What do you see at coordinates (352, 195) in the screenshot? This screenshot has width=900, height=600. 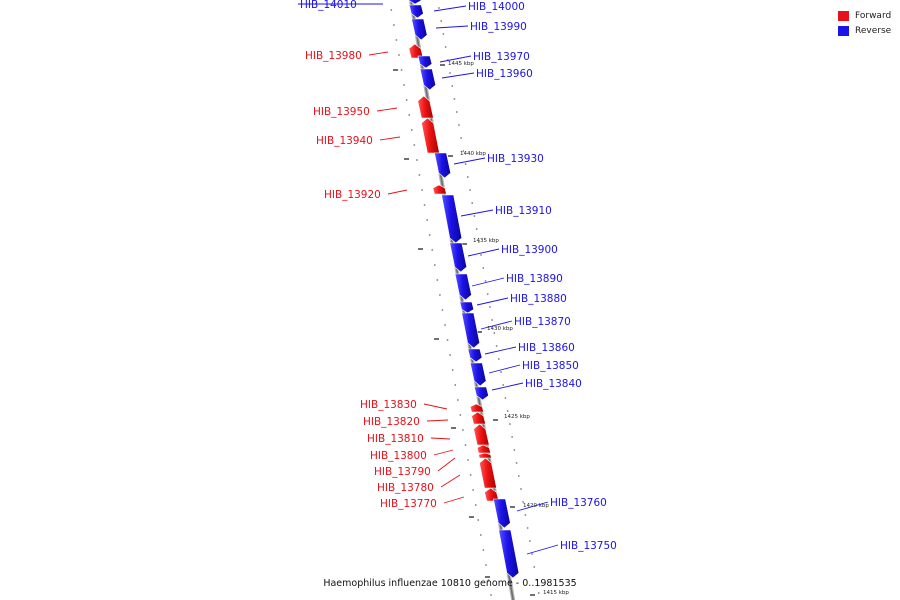 I see `gene-label-hib_13920: HIB_13920` at bounding box center [352, 195].